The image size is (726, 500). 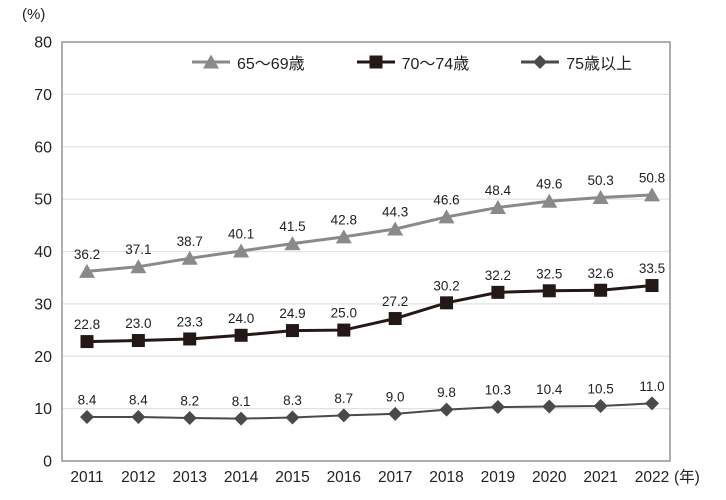 I want to click on data-label: 9.0, so click(x=395, y=396).